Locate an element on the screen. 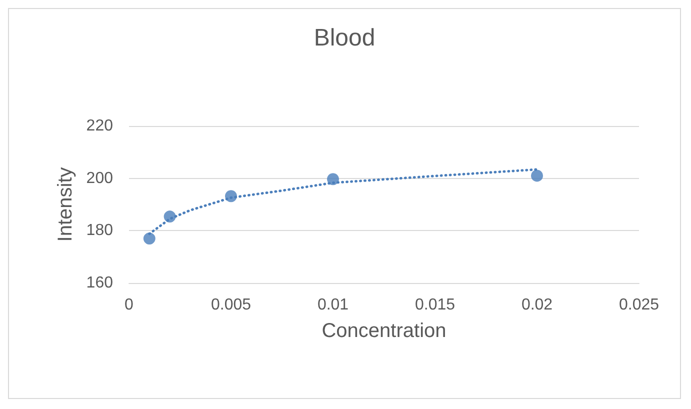 Image resolution: width=691 pixels, height=409 pixels. y-tick-label: 220 is located at coordinates (100, 126).